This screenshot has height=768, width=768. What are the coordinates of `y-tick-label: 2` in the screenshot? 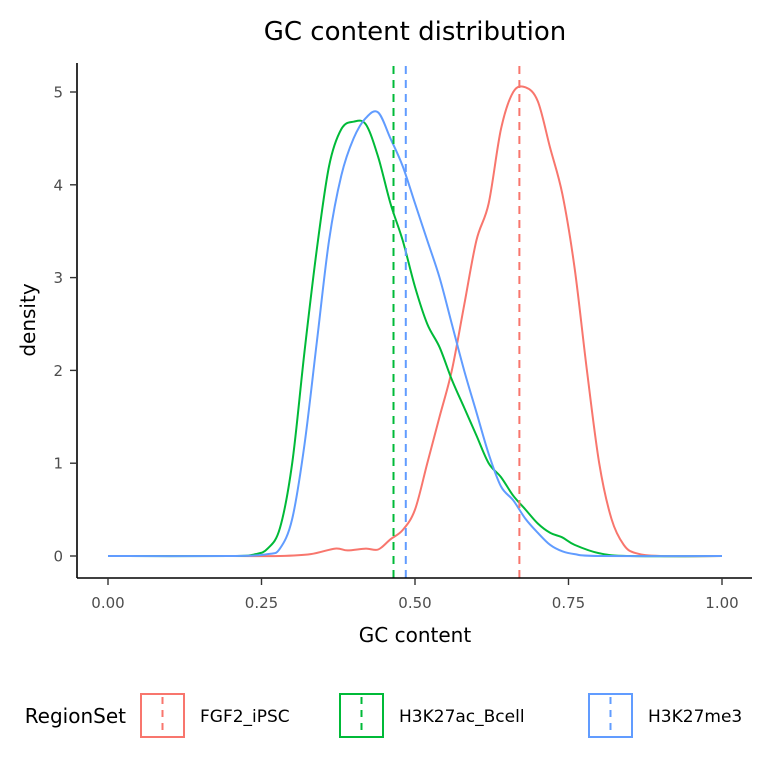 It's located at (58, 371).